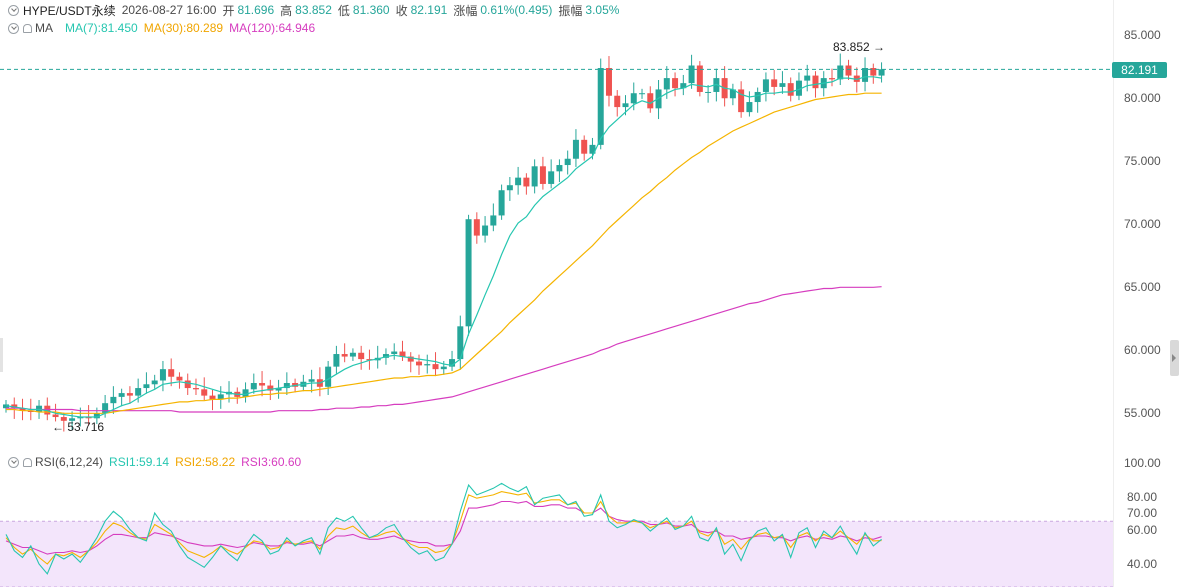  I want to click on axis-scroll-handle, so click(1174, 358).